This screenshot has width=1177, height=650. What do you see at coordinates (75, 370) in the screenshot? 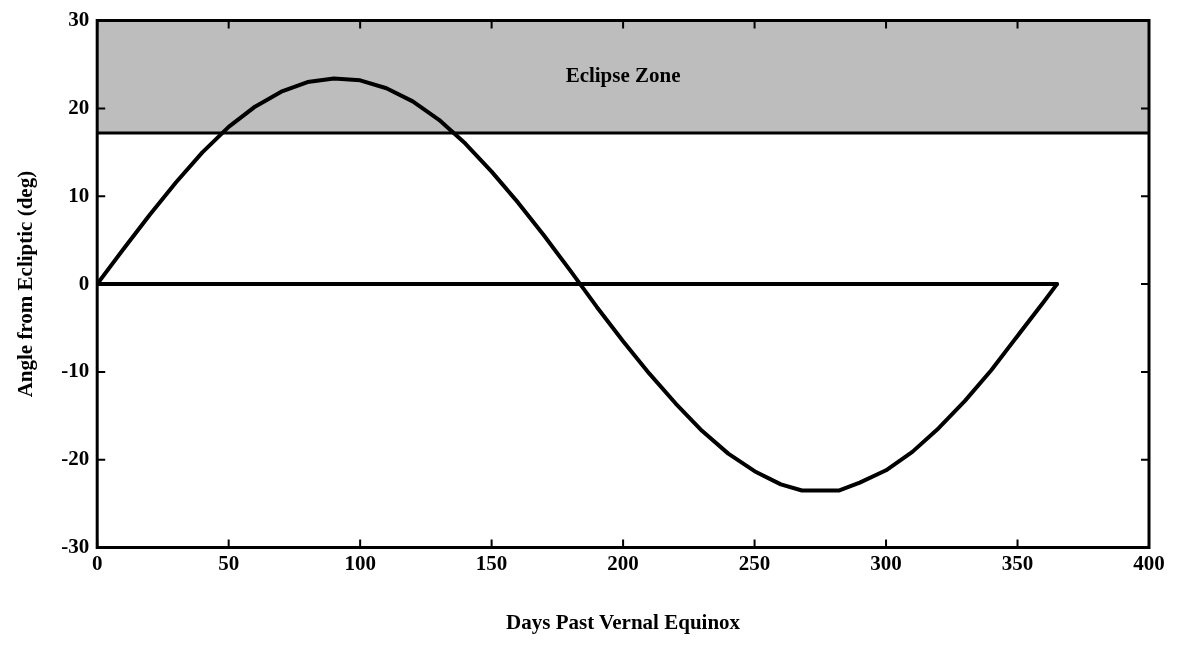
I see `y-tick-label: -10` at bounding box center [75, 370].